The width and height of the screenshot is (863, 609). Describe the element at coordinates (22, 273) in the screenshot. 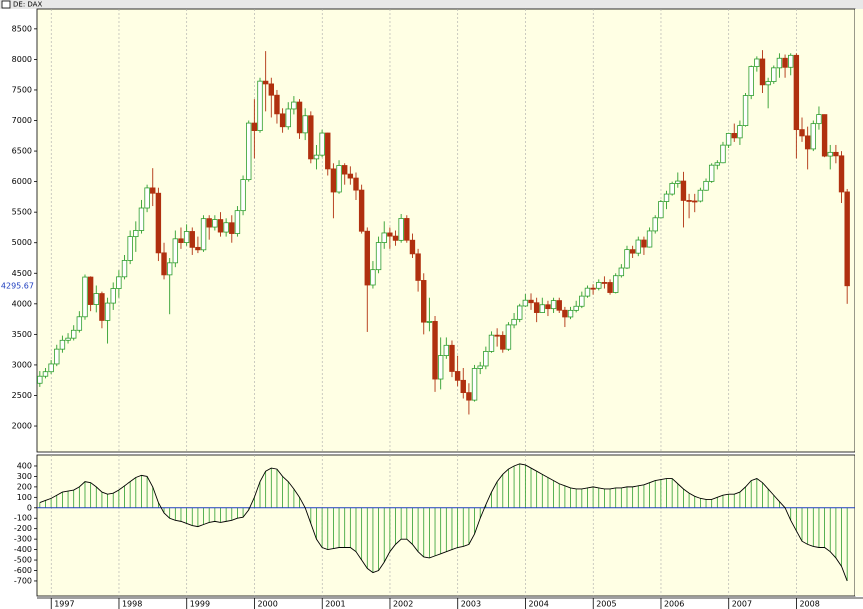

I see `y-tick-label: 4500` at that location.